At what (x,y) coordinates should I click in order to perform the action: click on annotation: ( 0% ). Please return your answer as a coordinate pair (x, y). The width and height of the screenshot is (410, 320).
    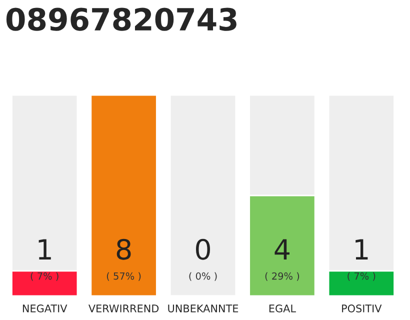
    Looking at the image, I should click on (203, 276).